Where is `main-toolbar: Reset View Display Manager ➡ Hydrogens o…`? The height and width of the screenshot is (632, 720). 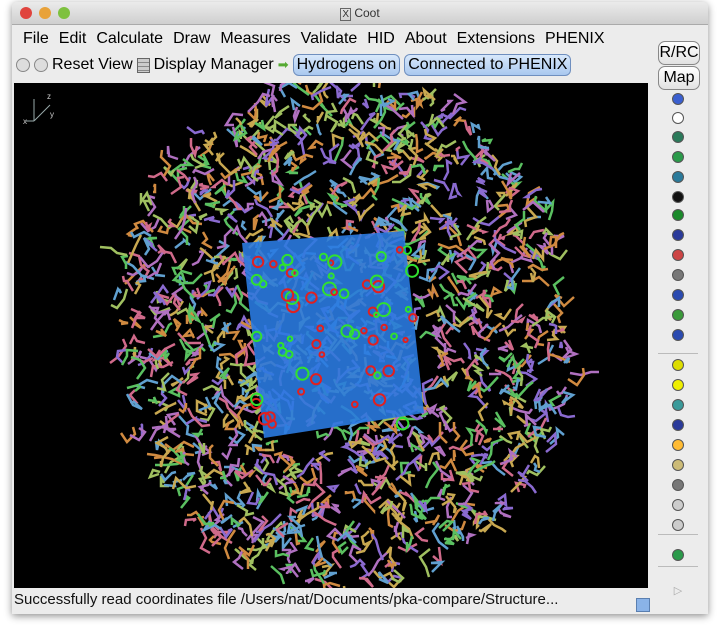
main-toolbar: Reset View Display Manager ➡ Hydrogens o… is located at coordinates (294, 65).